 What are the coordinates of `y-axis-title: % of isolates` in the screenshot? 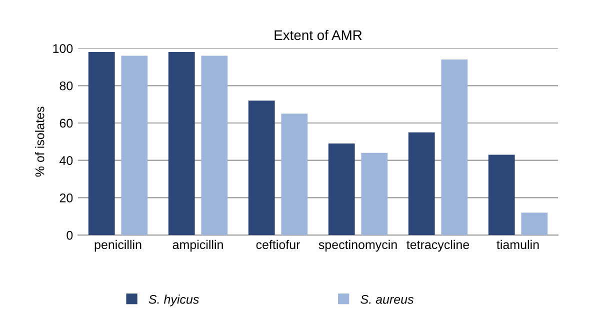 It's located at (39, 141).